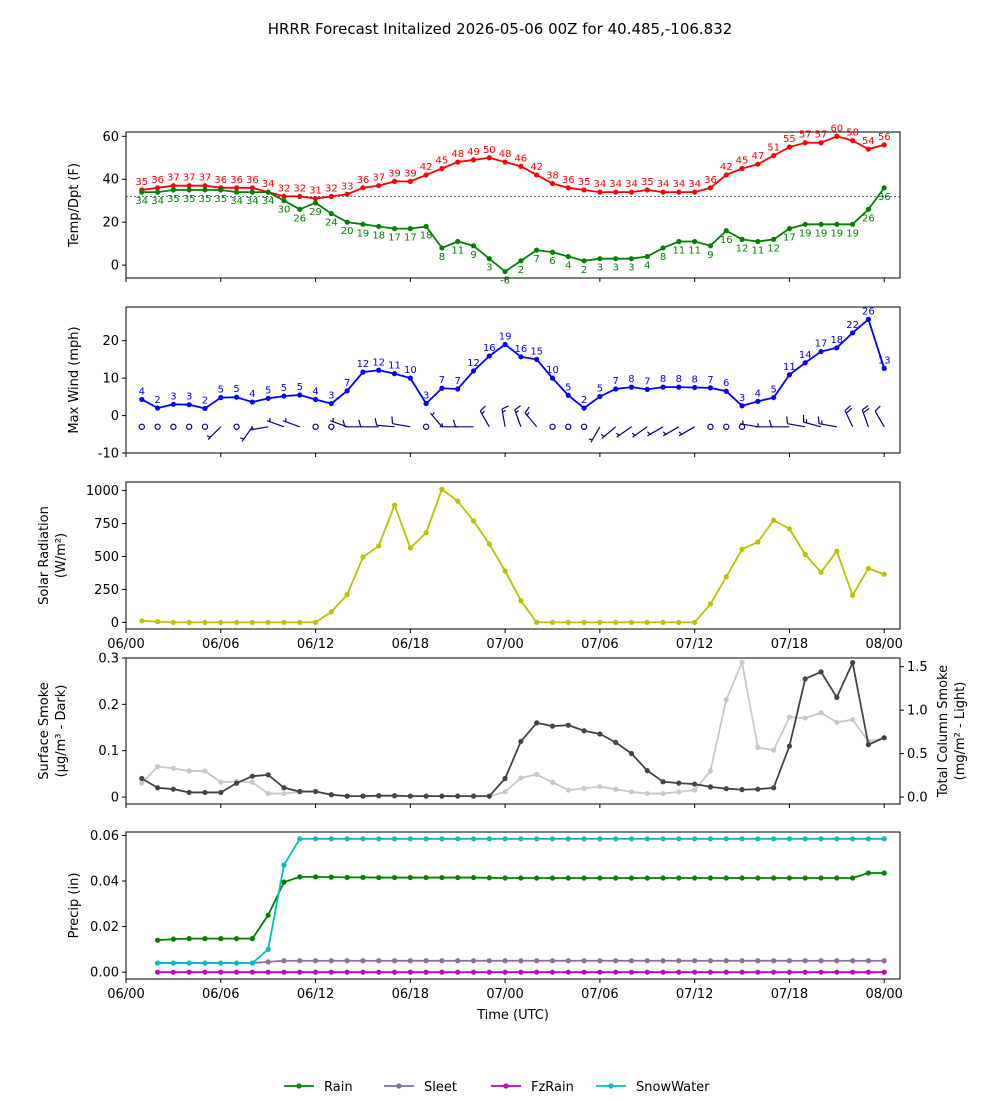  I want to click on precip-legend: Rain Sleet FzRain SnowWater, so click(497, 1087).